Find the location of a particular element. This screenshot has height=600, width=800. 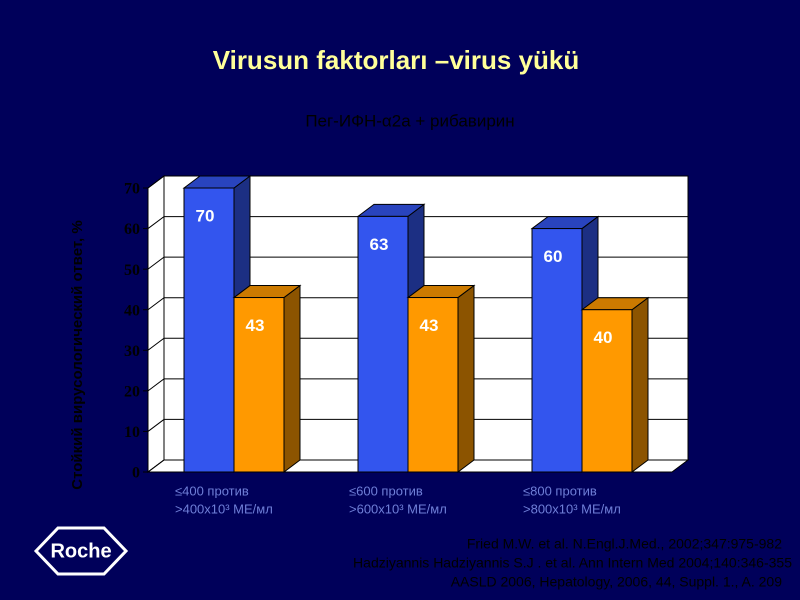

side-wall is located at coordinates (156, 324).